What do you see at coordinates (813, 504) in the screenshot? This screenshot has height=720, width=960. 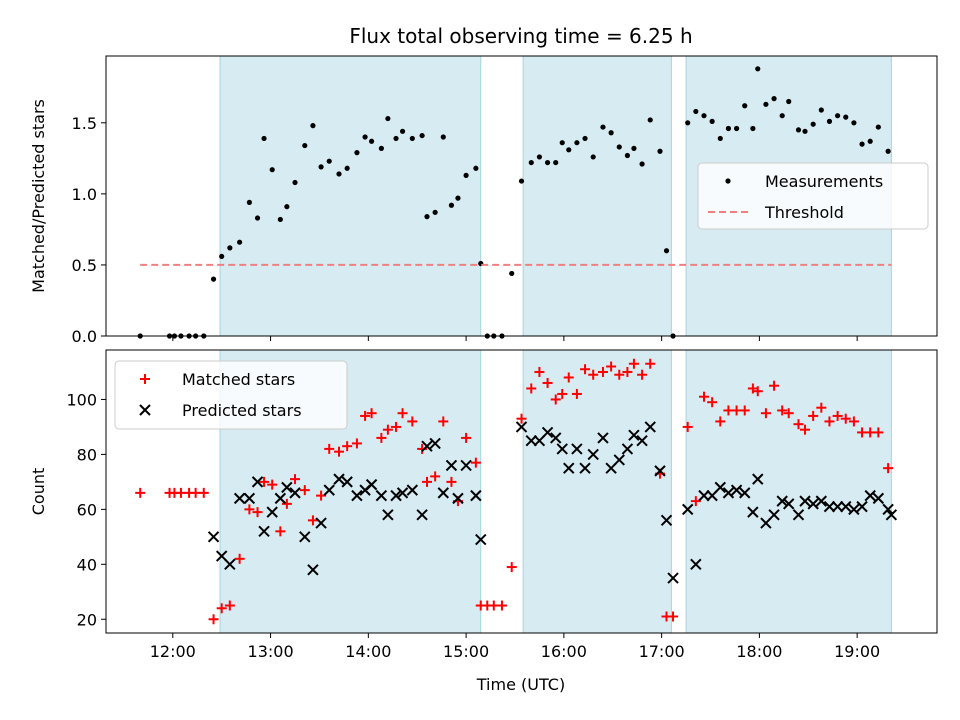 I see `point-1-1-70-b` at bounding box center [813, 504].